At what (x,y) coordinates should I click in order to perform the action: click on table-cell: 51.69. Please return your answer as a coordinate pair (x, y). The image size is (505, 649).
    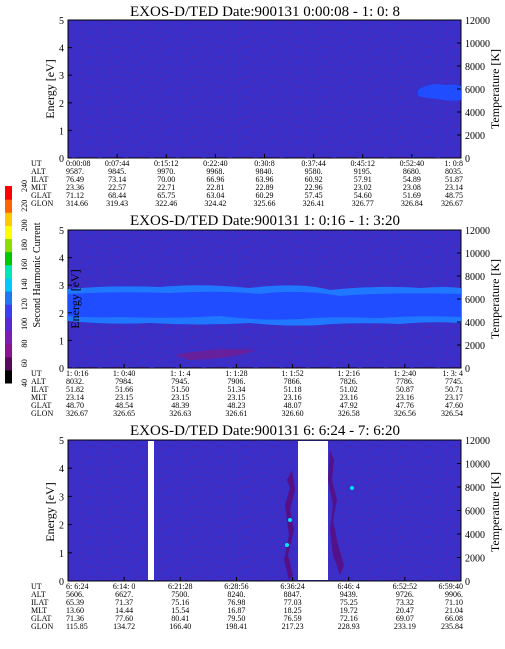
    Looking at the image, I should click on (412, 195).